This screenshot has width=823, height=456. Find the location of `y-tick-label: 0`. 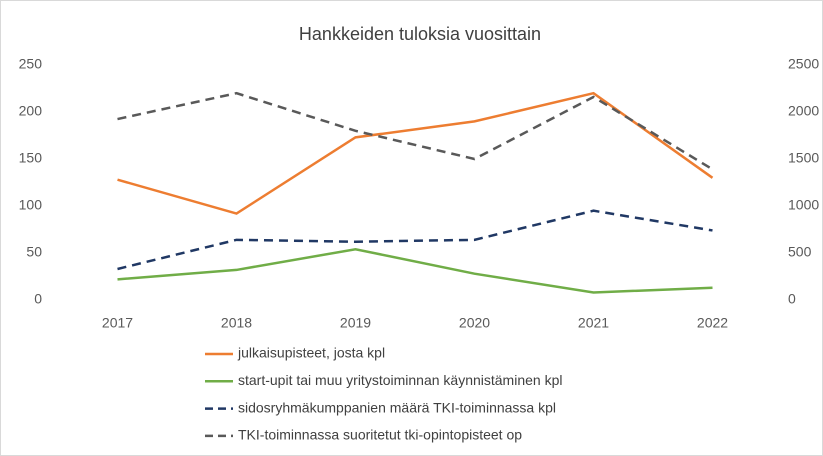

y-tick-label: 0 is located at coordinates (38, 299).